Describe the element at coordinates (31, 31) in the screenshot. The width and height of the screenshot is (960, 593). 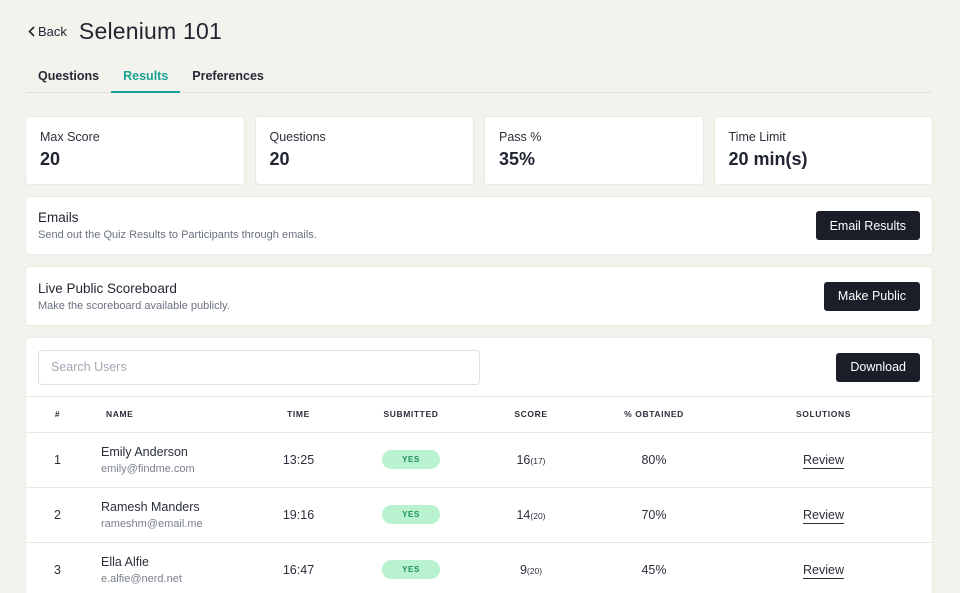
I see `chevron-left-icon` at that location.